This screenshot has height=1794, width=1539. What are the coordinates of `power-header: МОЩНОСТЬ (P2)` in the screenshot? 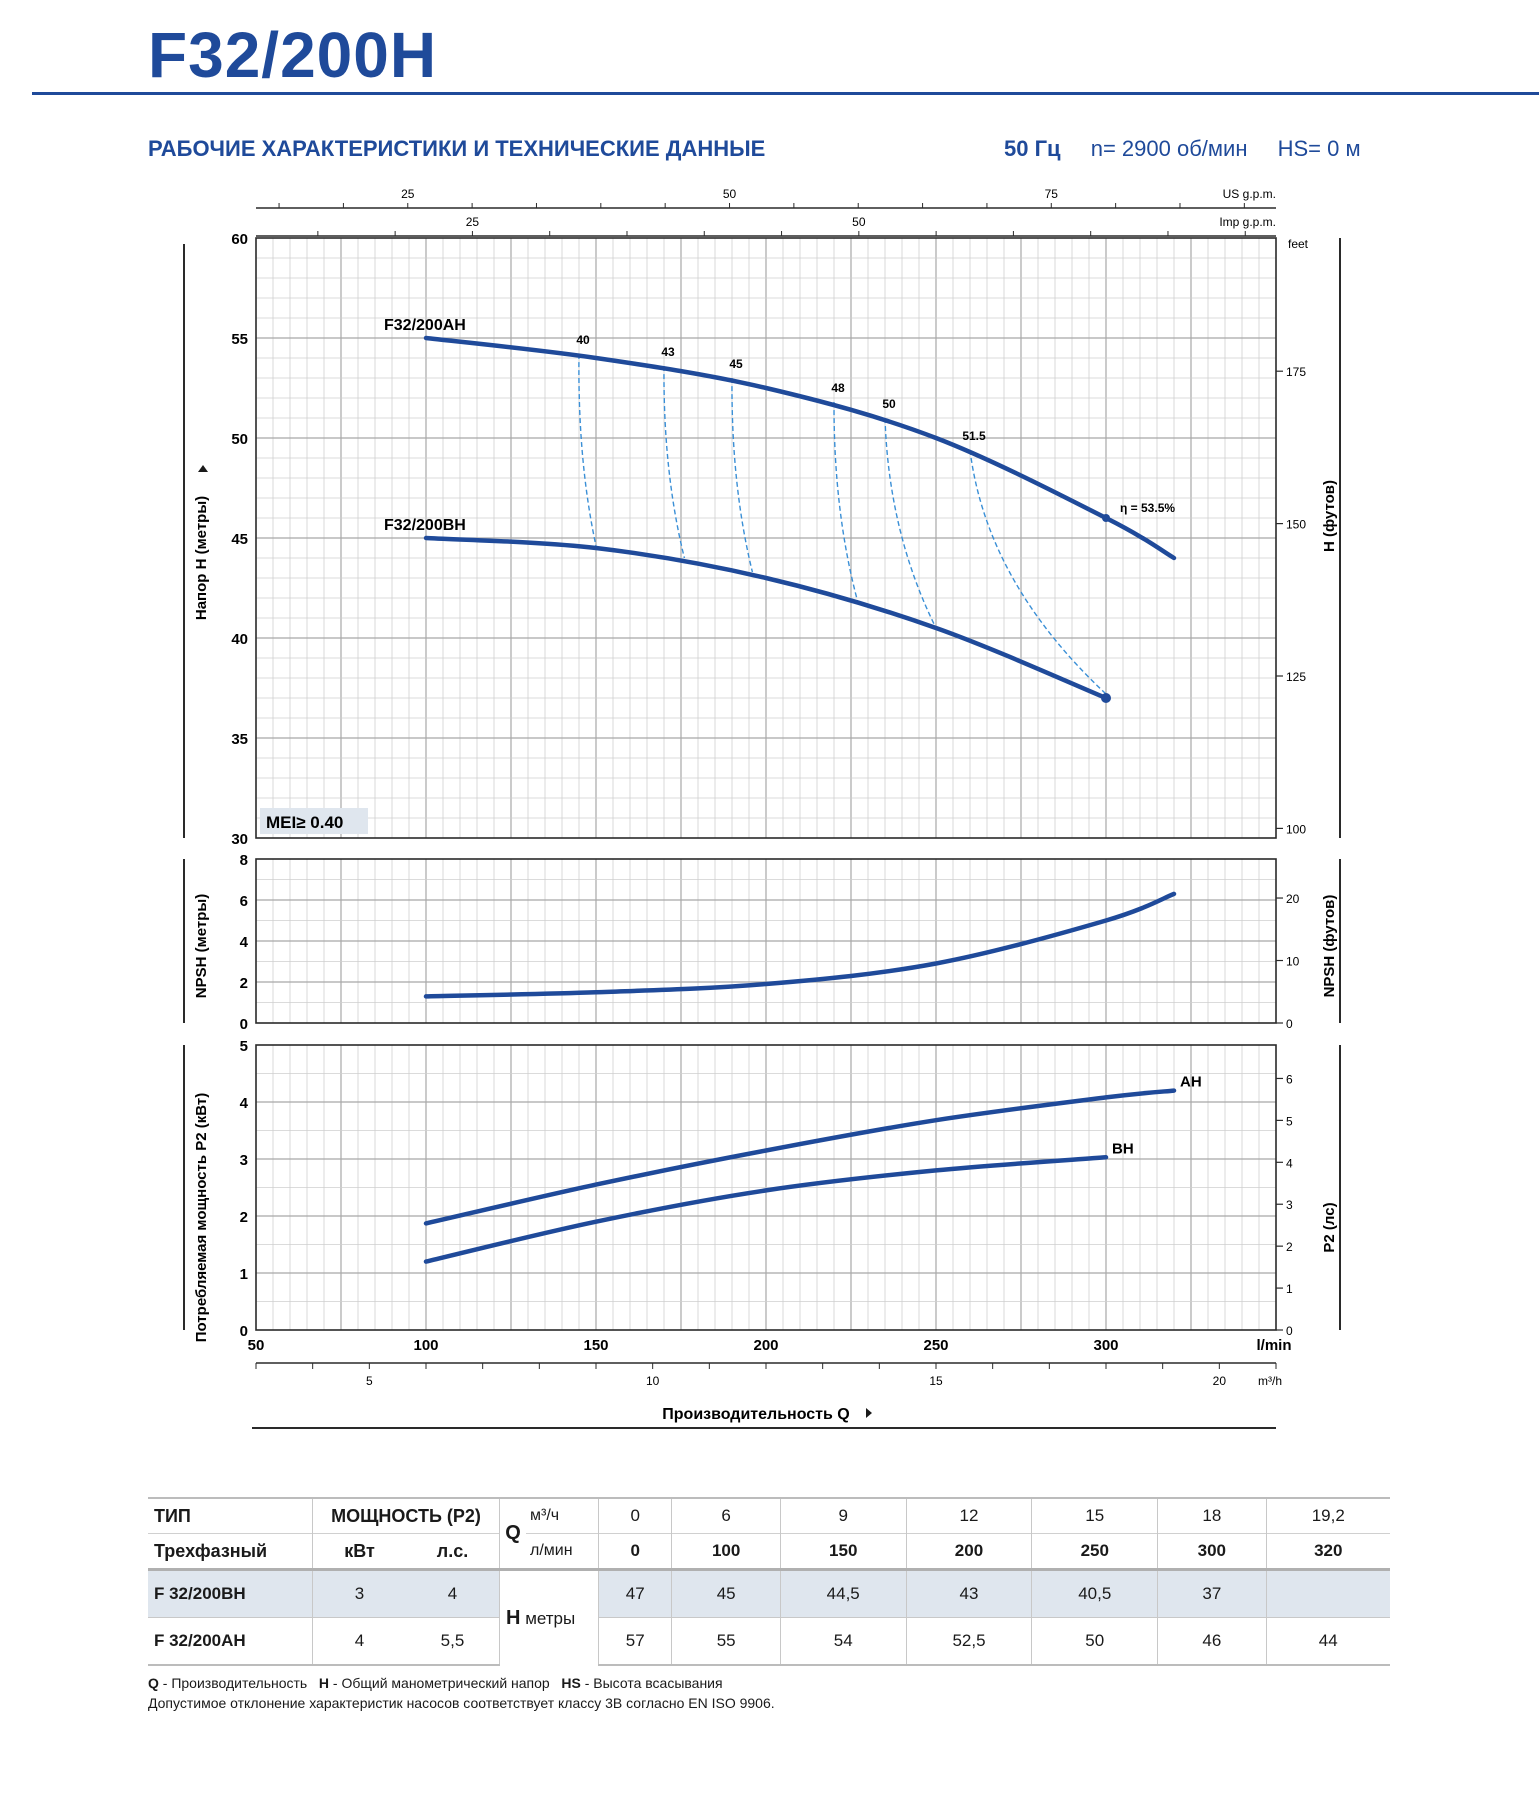 It's located at (406, 1515).